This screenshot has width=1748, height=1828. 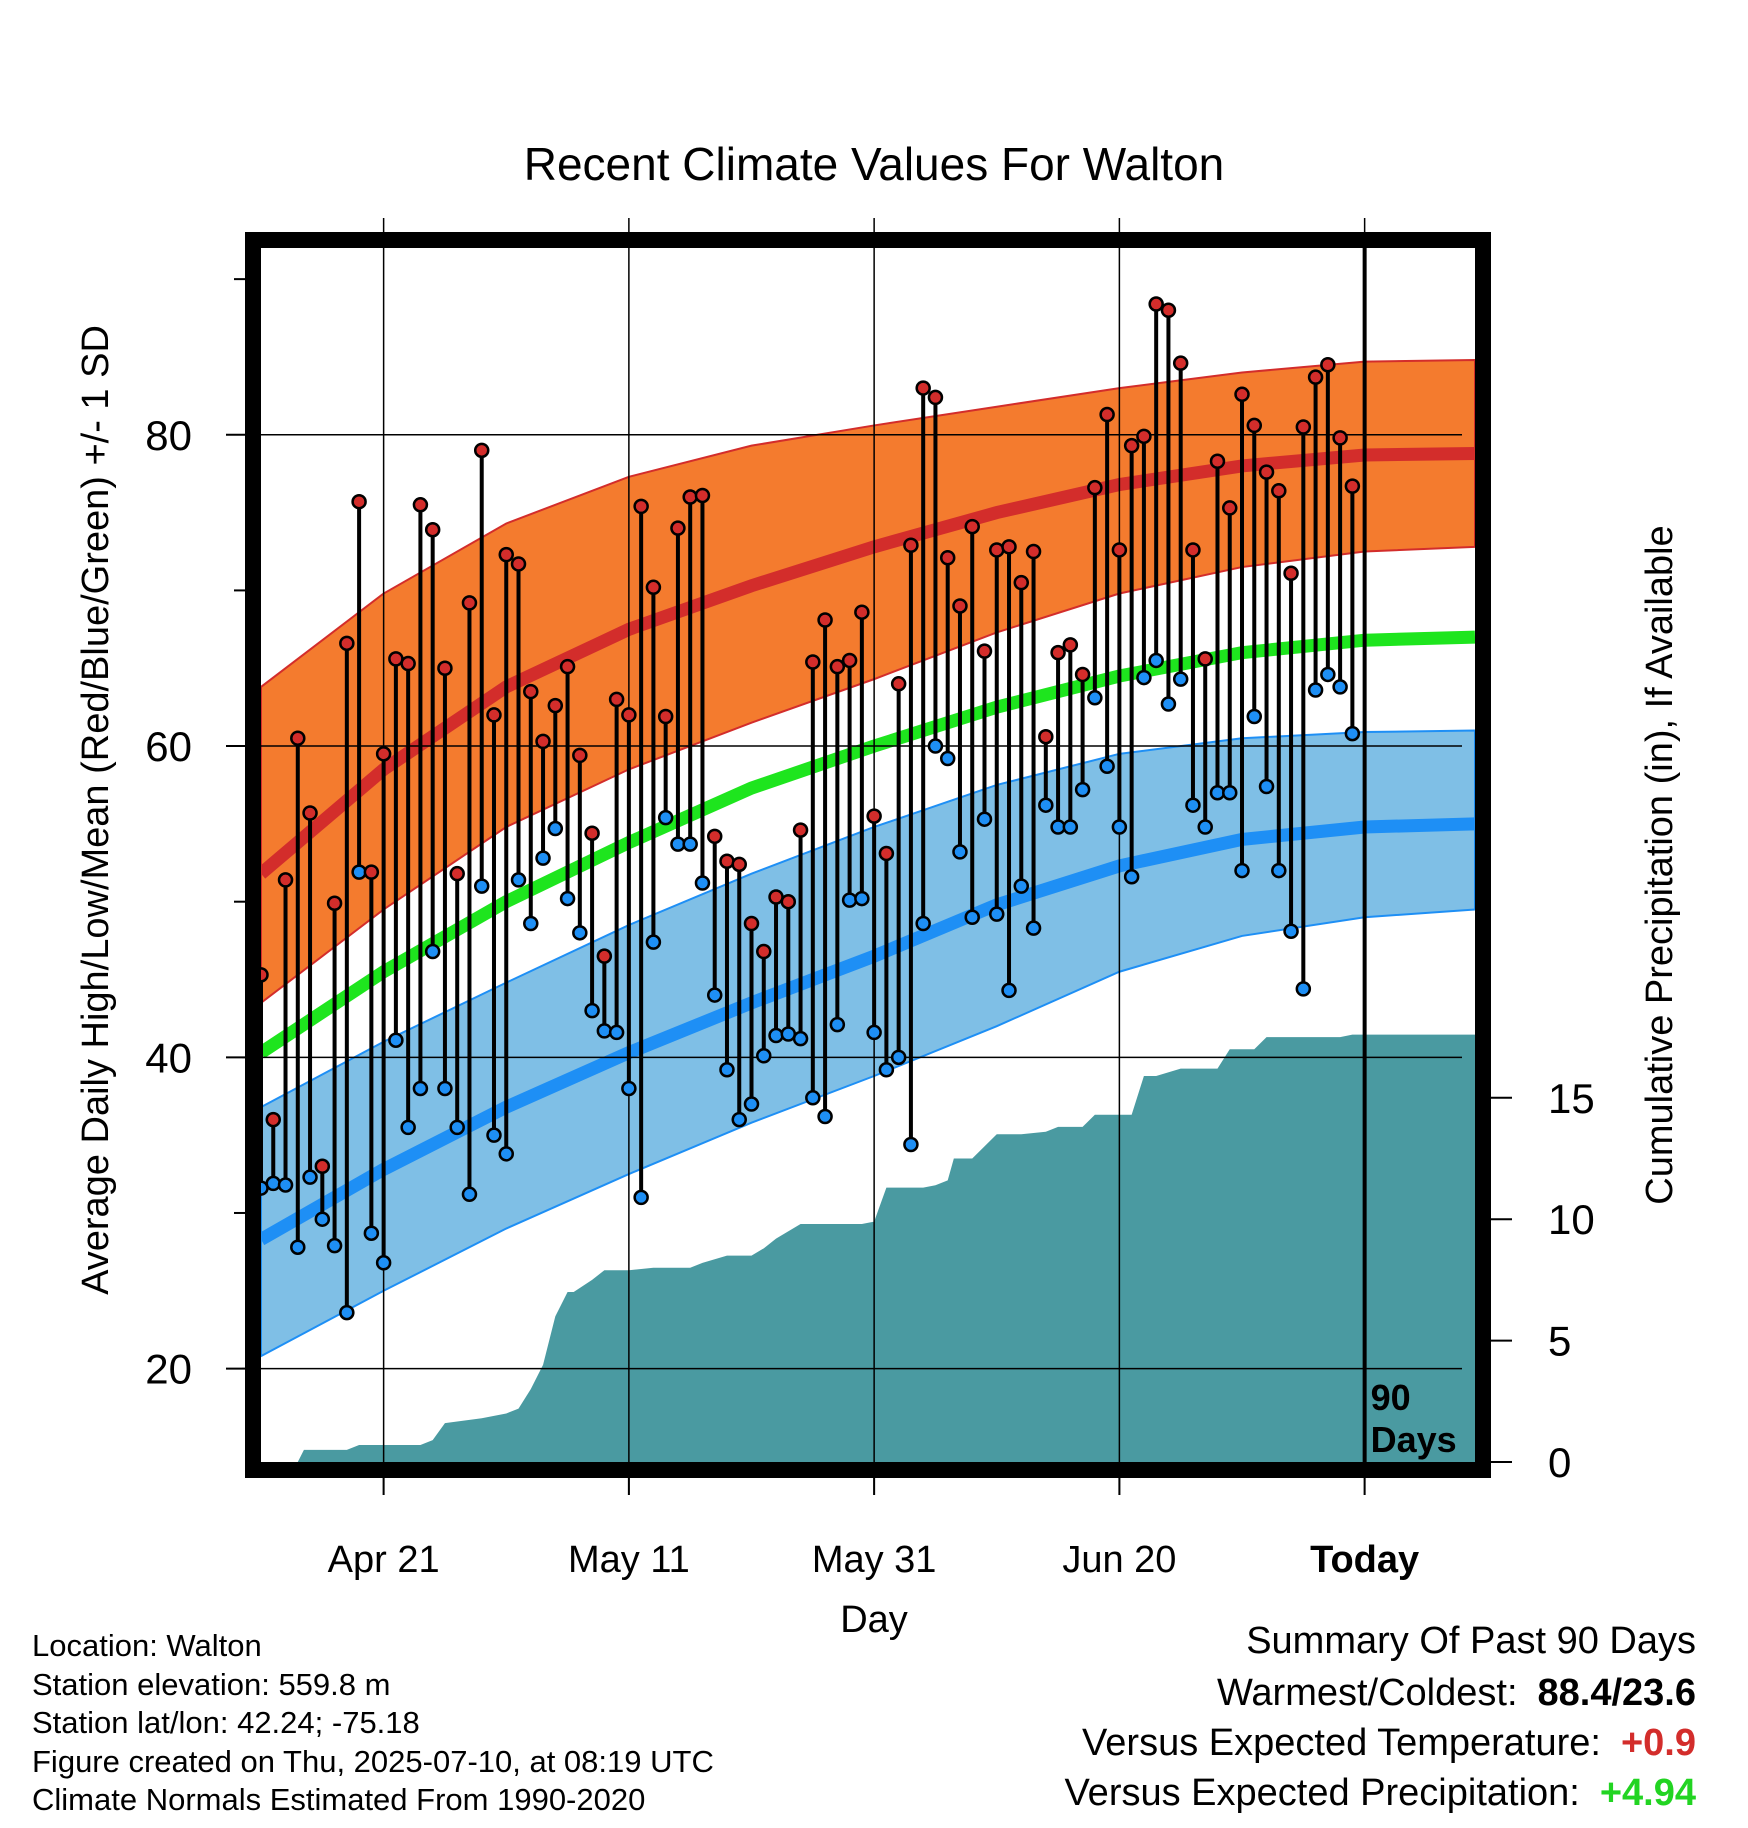 I want to click on summary-warm-cold-value: 88.4/23.6, so click(x=1616, y=1693).